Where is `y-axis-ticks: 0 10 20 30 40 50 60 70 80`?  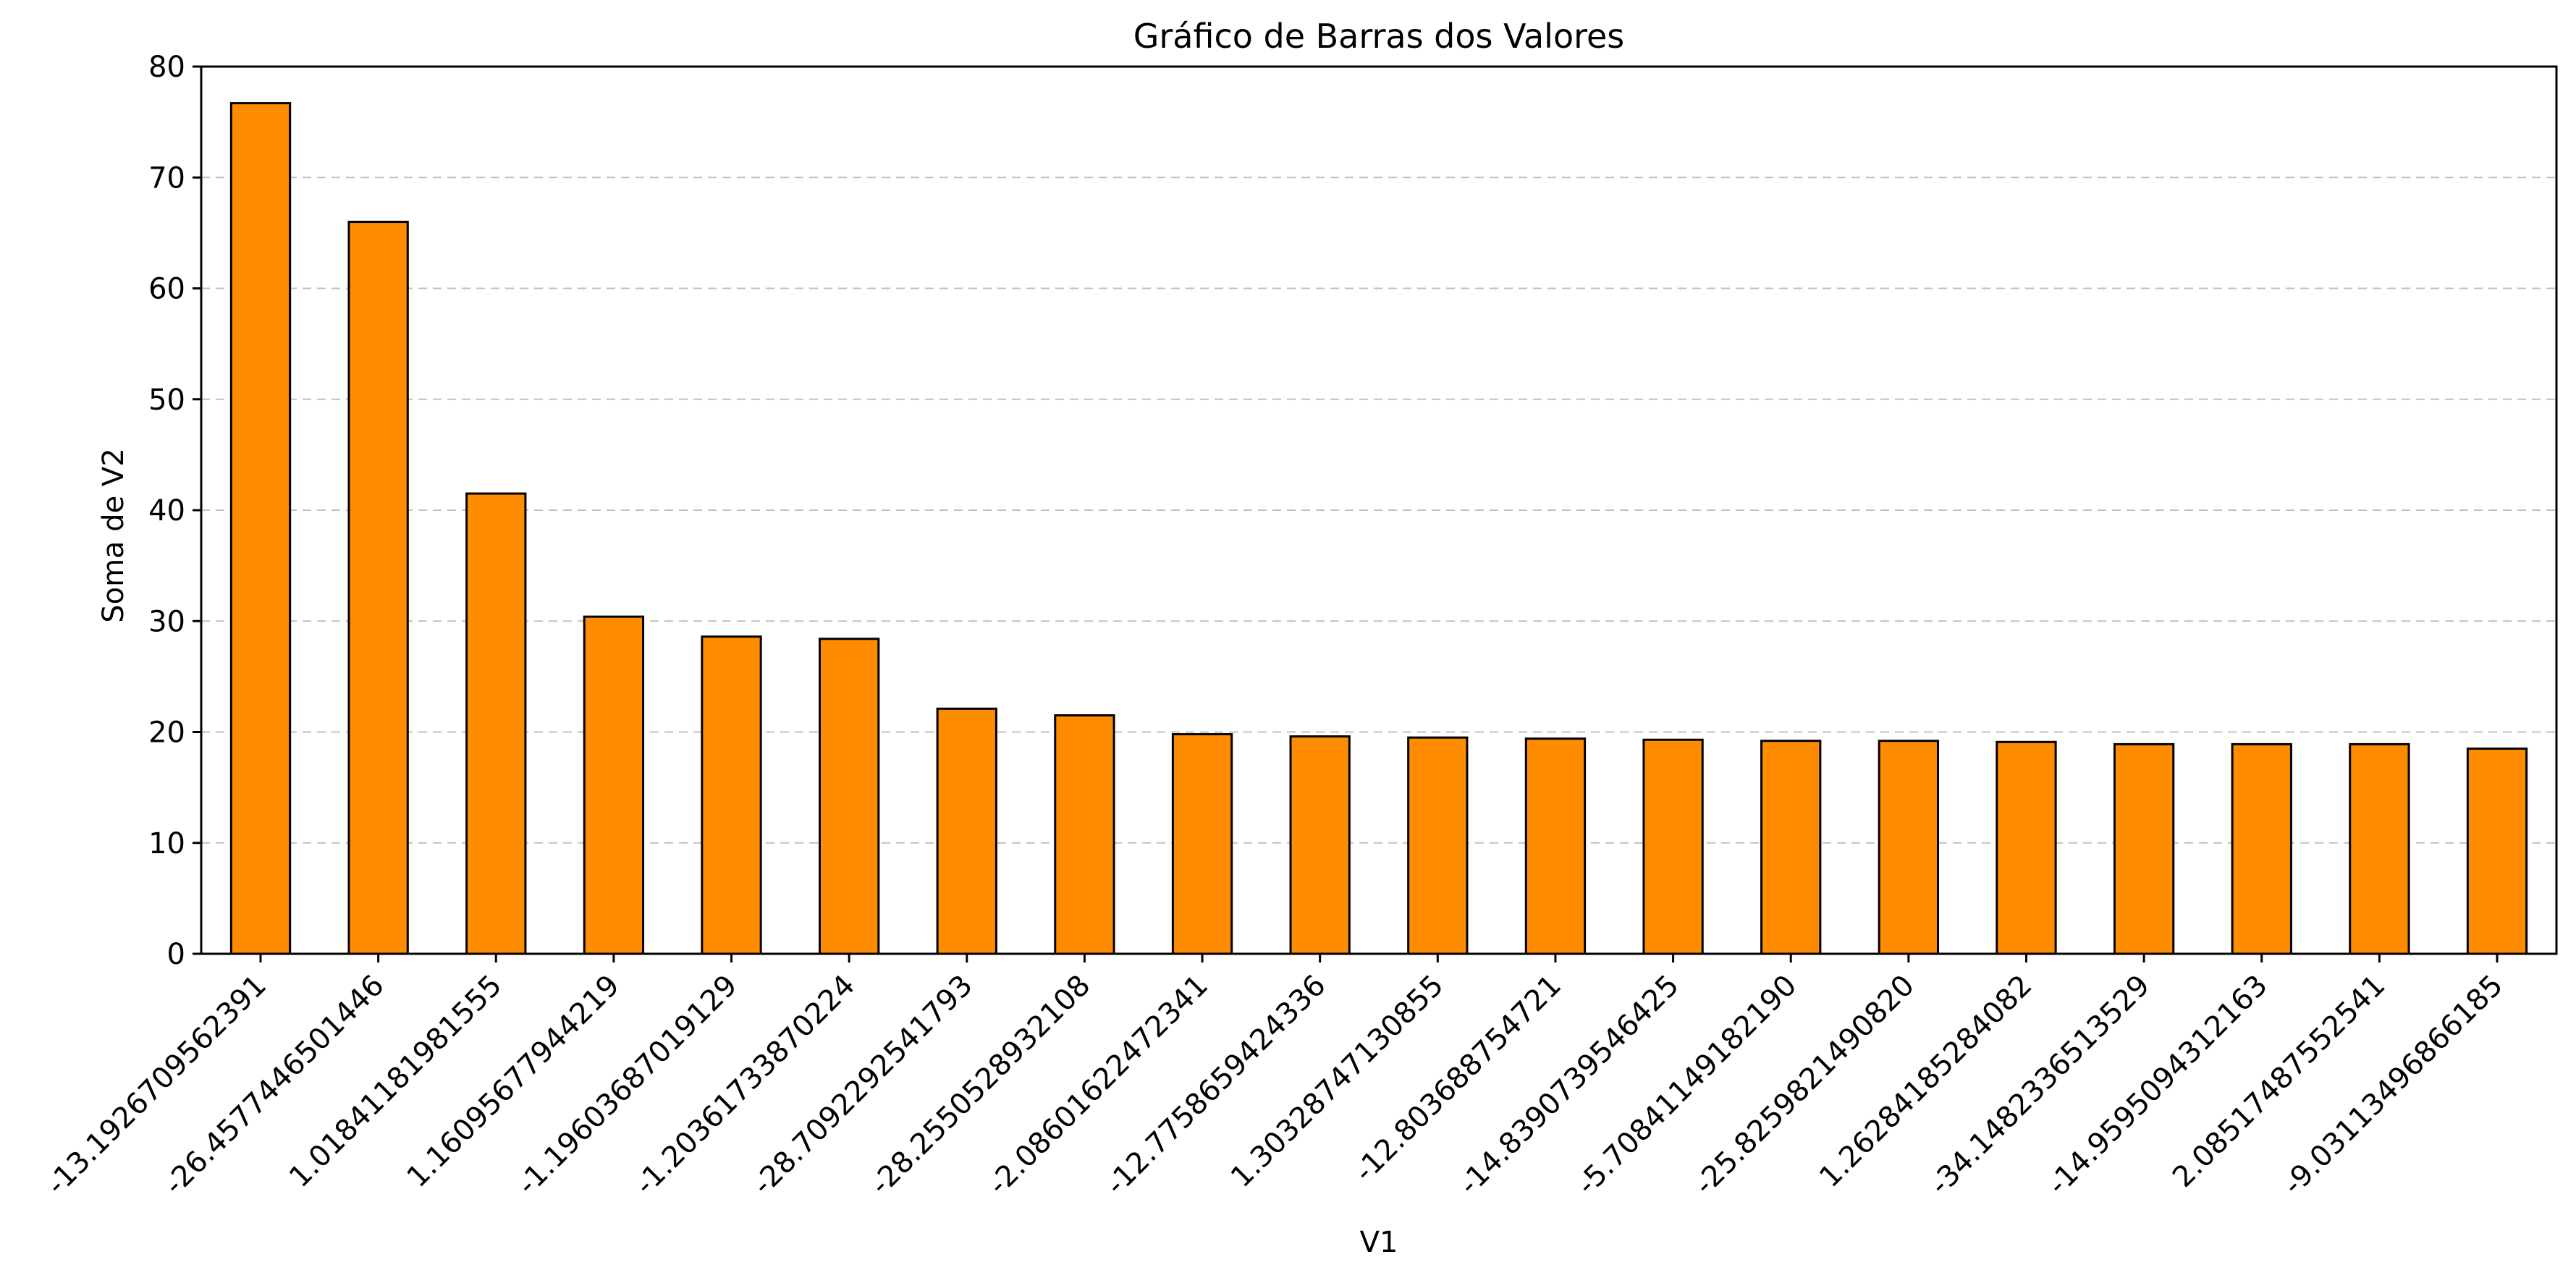 y-axis-ticks: 0 10 20 30 40 50 60 70 80 is located at coordinates (174, 511).